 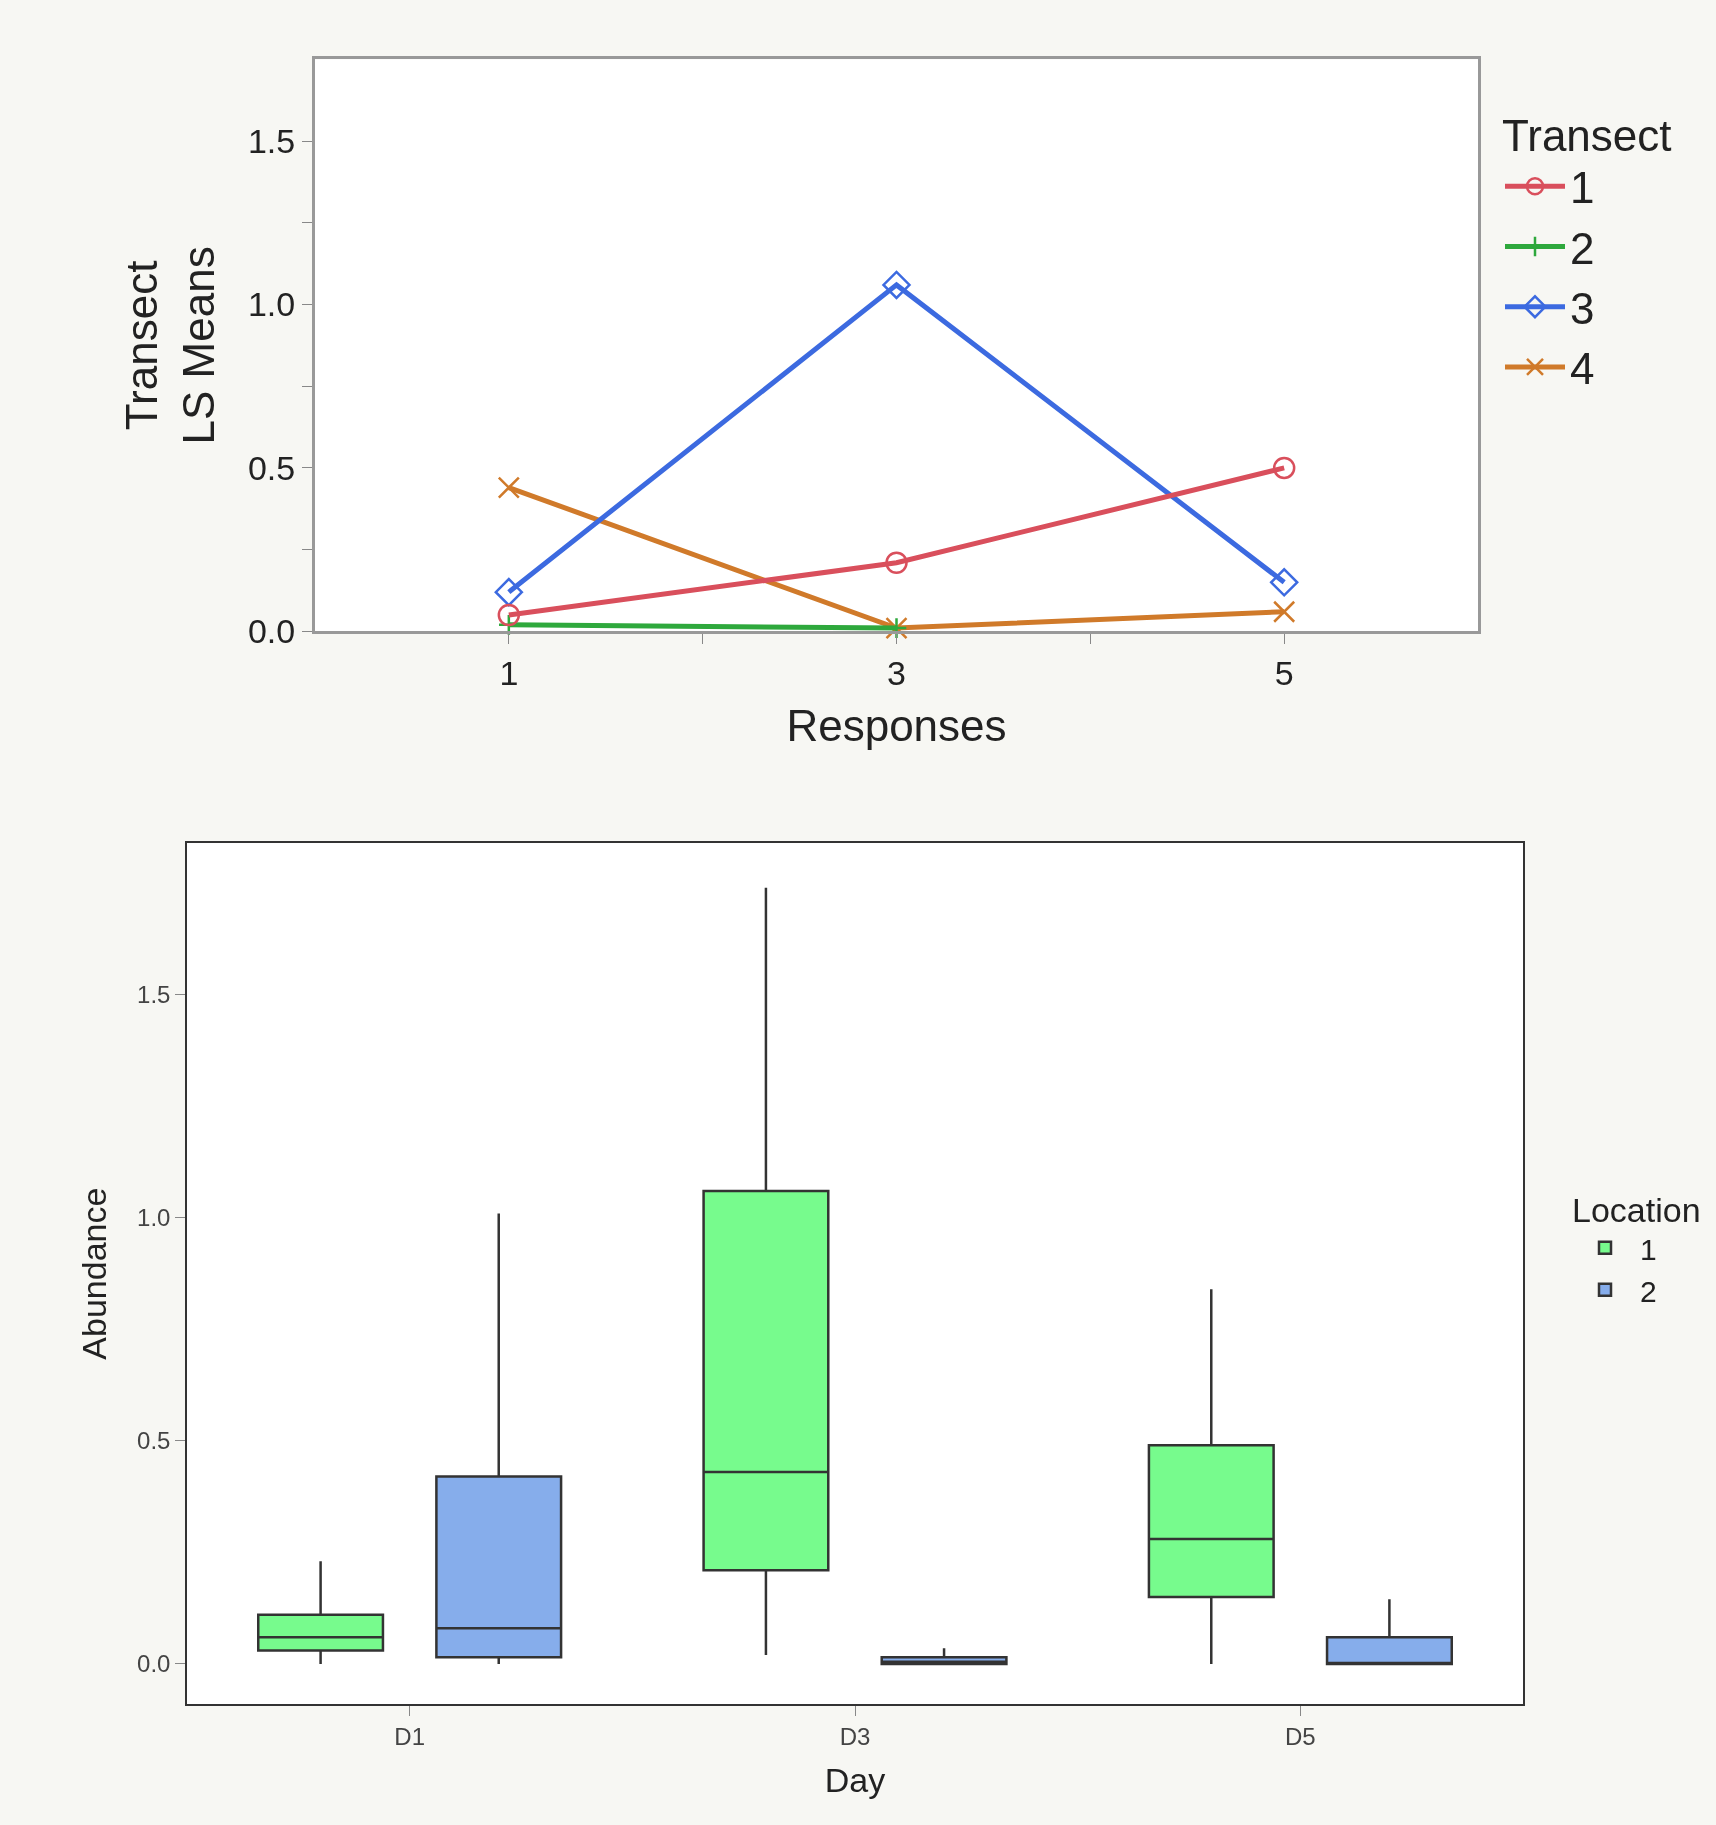 What do you see at coordinates (1284, 673) in the screenshot?
I see `x-tick-label: 5` at bounding box center [1284, 673].